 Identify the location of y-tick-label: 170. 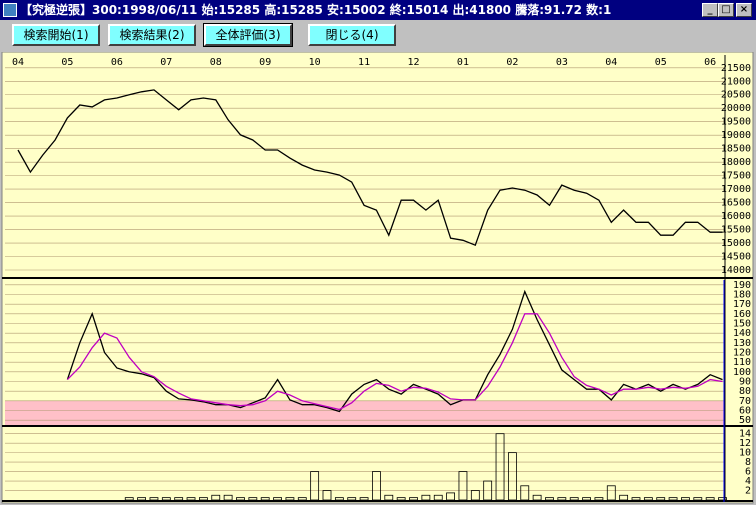
(742, 304).